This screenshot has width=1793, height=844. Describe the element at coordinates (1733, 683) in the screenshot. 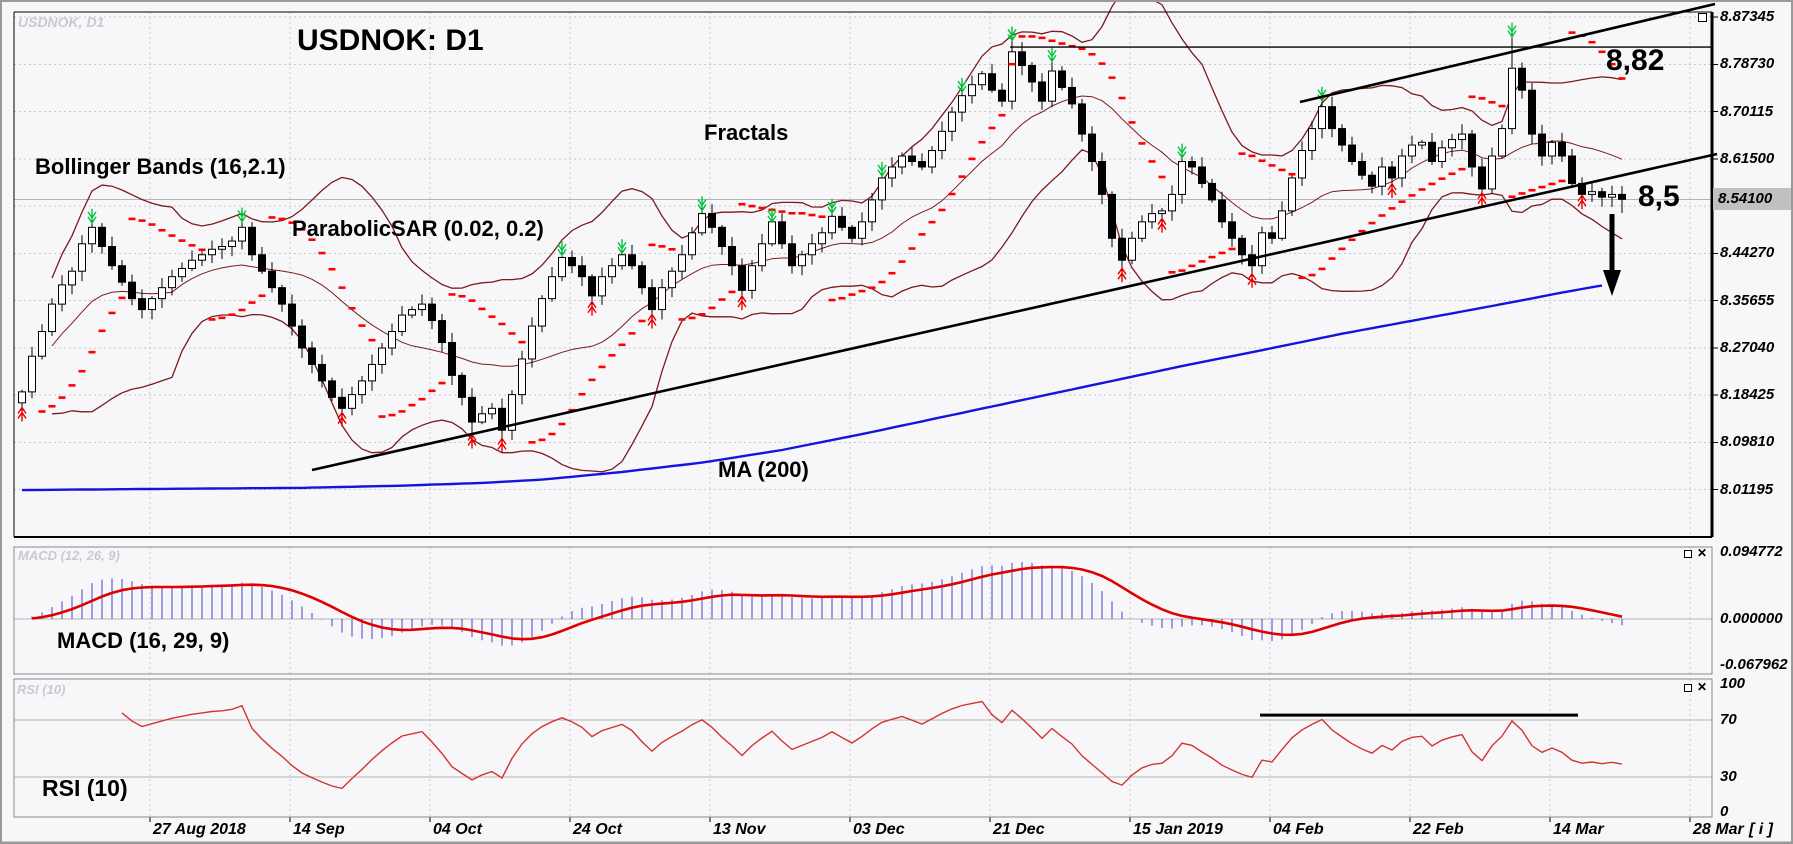

I see `rsi-axis-label: 100` at that location.